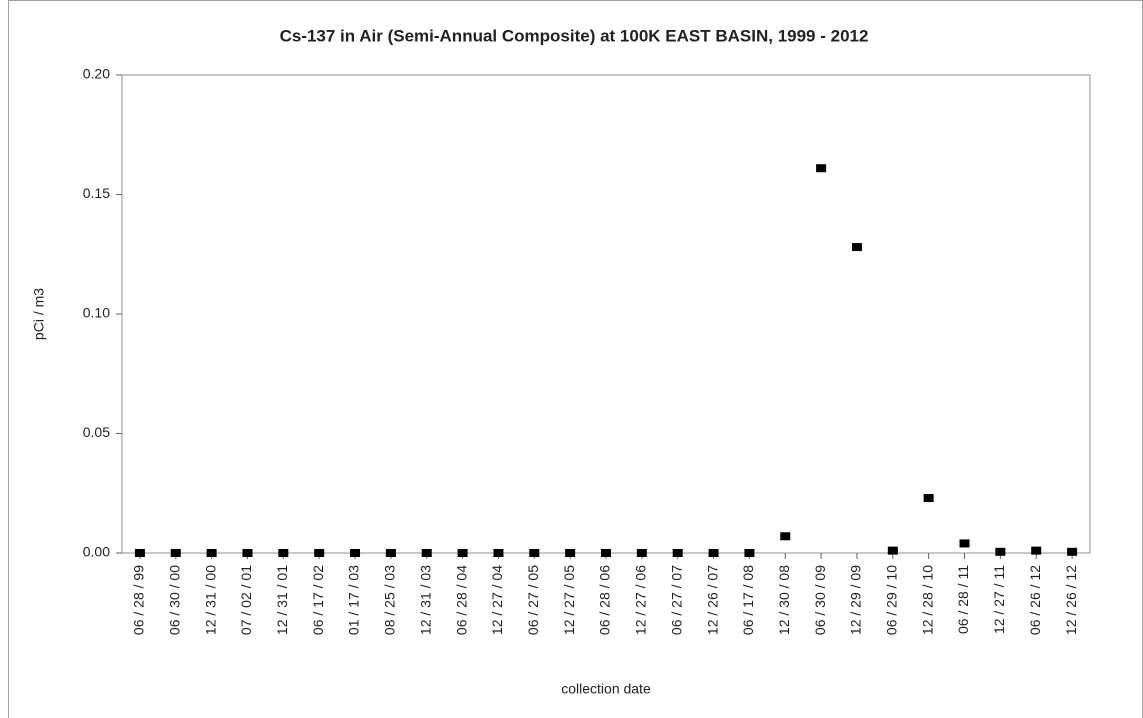 This screenshot has width=1143, height=718. I want to click on y-tick-label: 0.00, so click(96, 552).